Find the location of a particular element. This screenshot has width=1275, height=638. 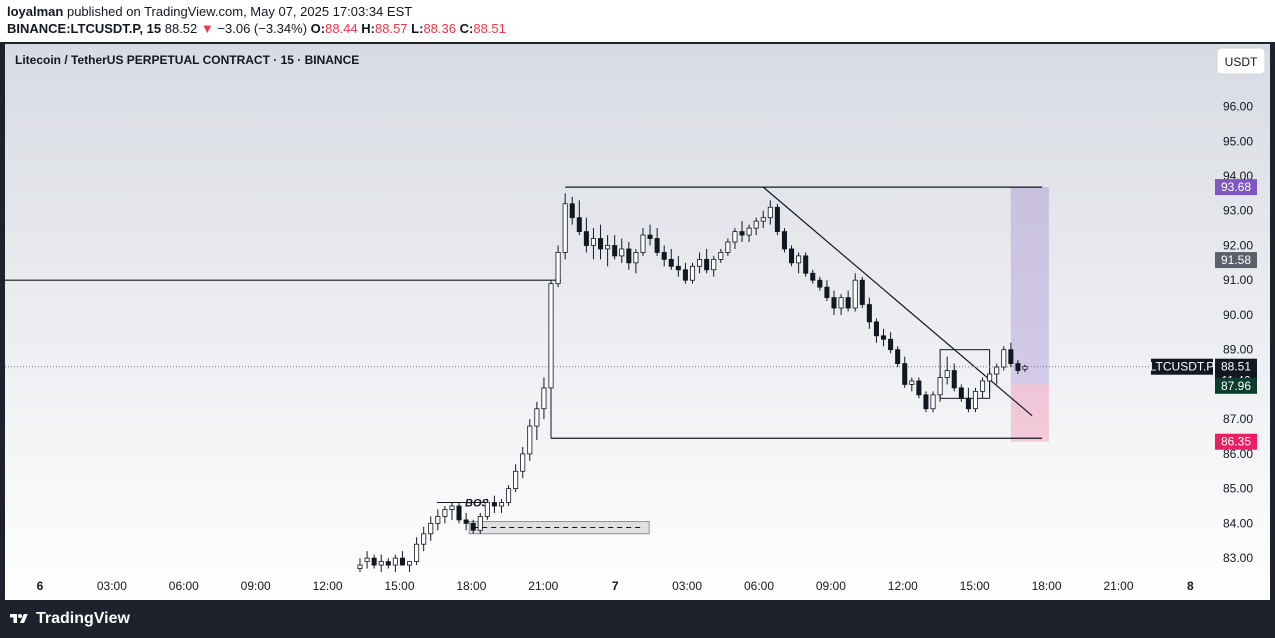

footer: TradingView is located at coordinates (637, 619).